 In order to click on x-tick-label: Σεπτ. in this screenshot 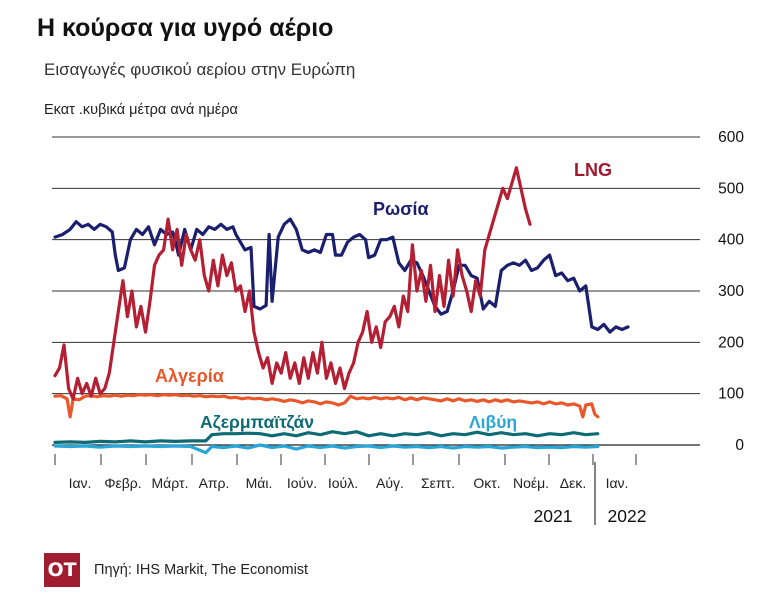, I will do `click(438, 483)`.